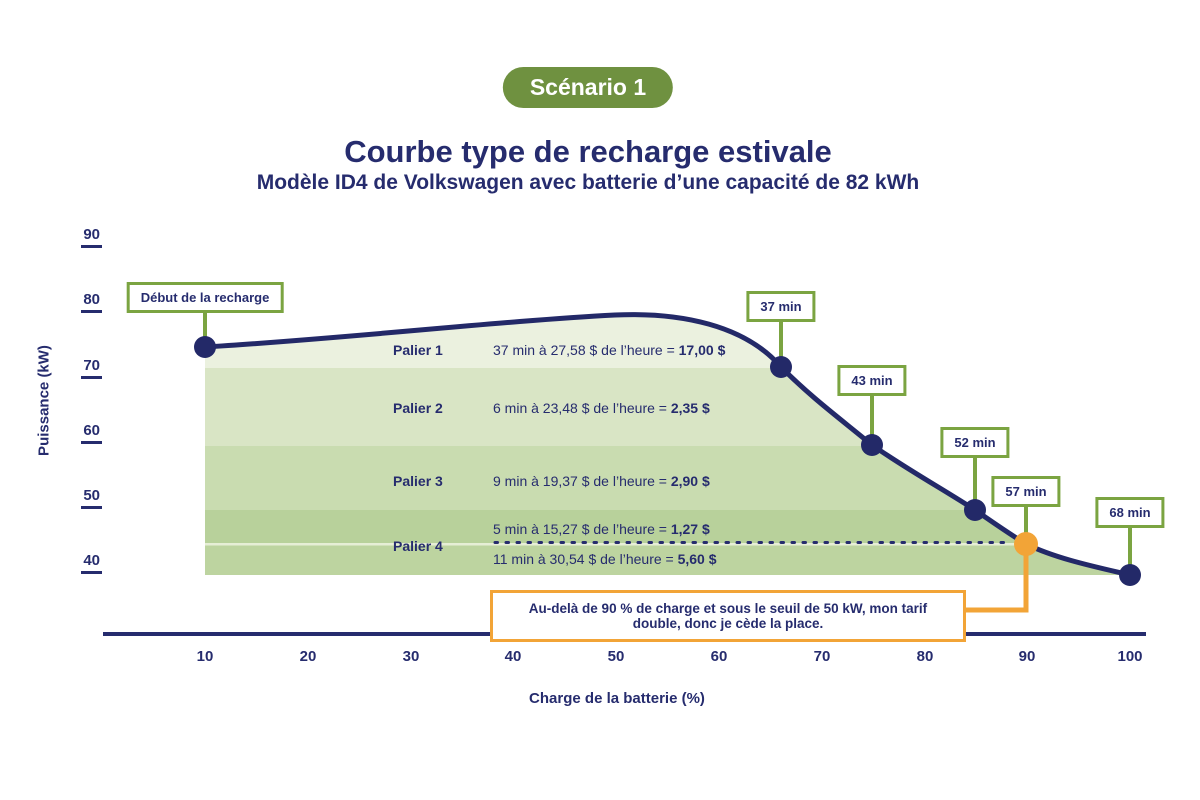 This screenshot has width=1200, height=800. What do you see at coordinates (667, 544) in the screenshot?
I see `band-separator` at bounding box center [667, 544].